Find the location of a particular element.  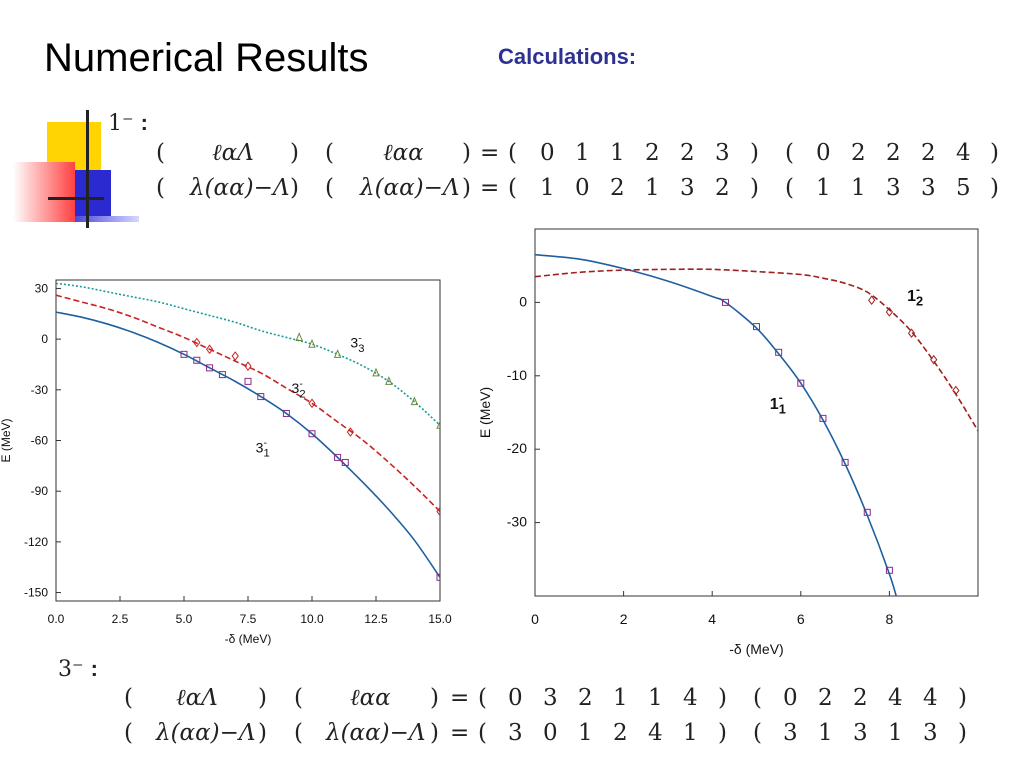

bot-r1-s1-5: 4 is located at coordinates (690, 698).